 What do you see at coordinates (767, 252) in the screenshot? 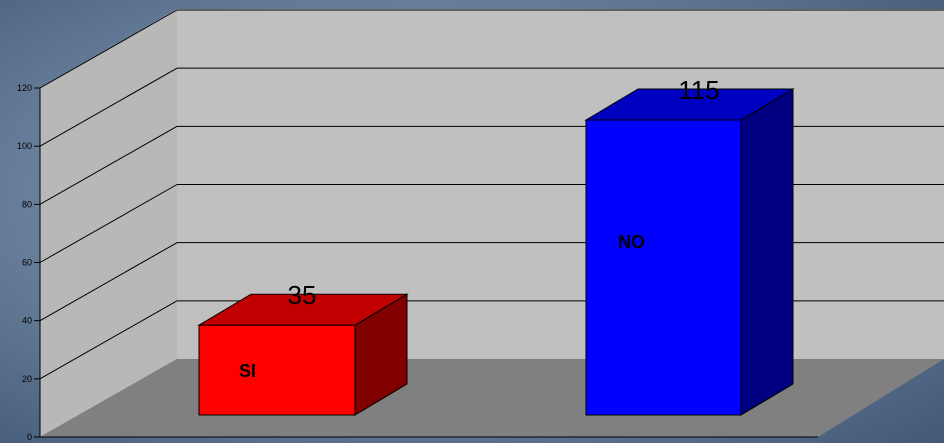
I see `bar-side` at bounding box center [767, 252].